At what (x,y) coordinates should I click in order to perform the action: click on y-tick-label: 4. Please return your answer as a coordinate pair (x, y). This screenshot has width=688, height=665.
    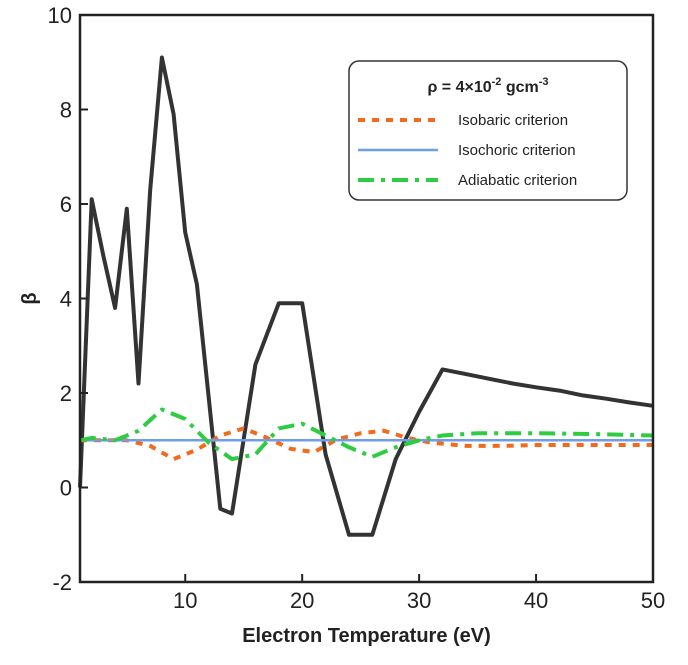
    Looking at the image, I should click on (66, 299).